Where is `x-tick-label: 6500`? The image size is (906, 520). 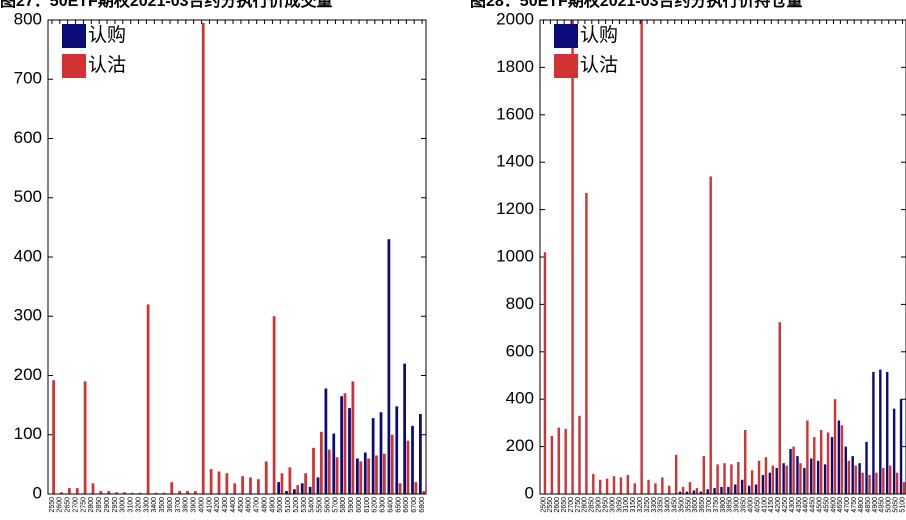
x-tick-label: 6500 is located at coordinates (398, 505).